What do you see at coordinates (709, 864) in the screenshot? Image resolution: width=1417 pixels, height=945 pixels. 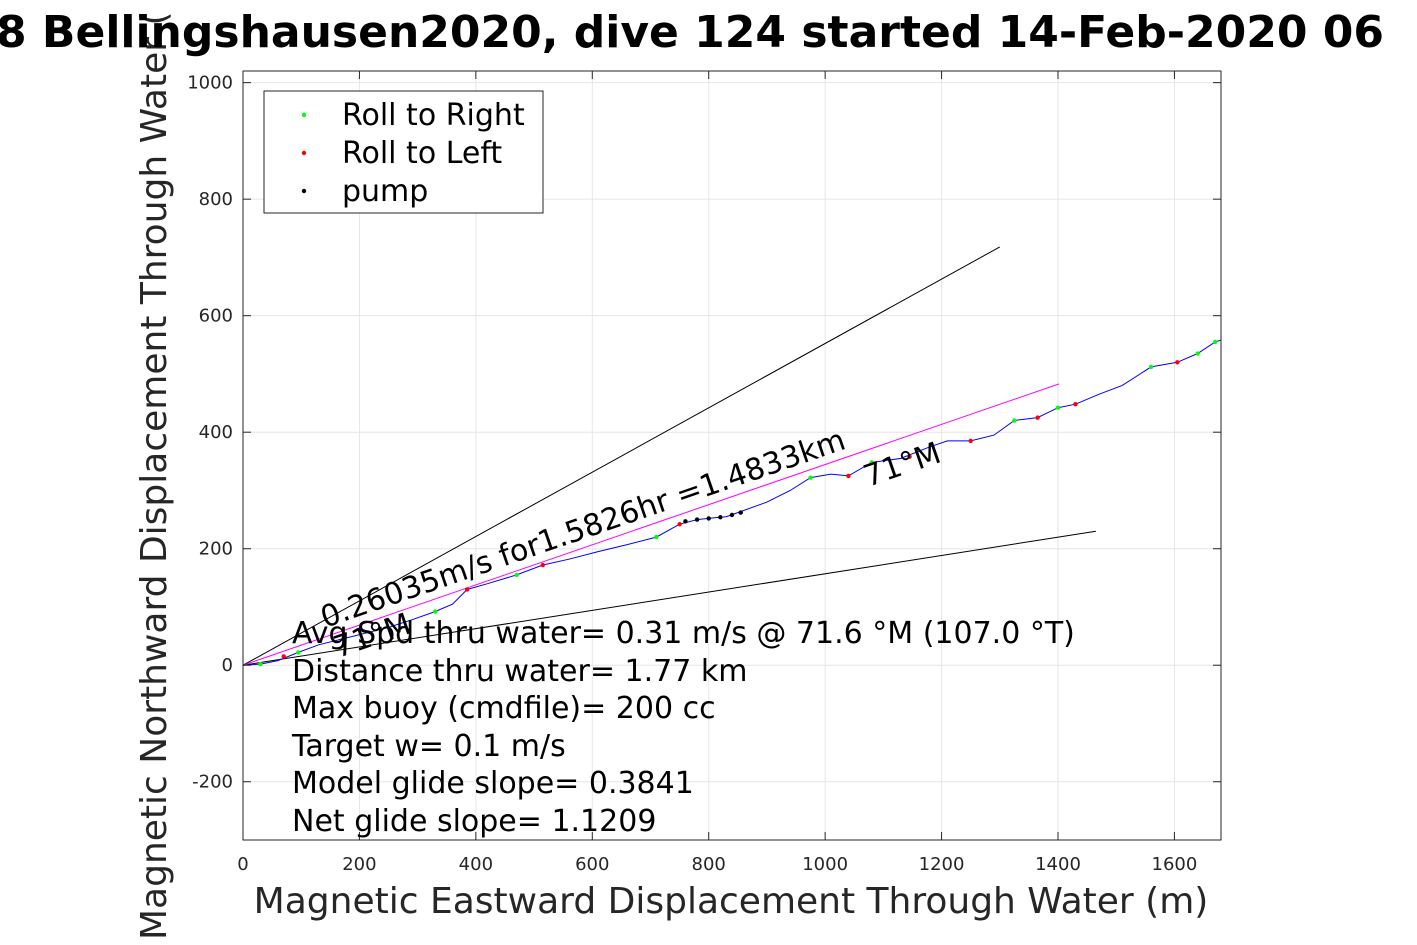 I see `x-tick-label: 800` at bounding box center [709, 864].